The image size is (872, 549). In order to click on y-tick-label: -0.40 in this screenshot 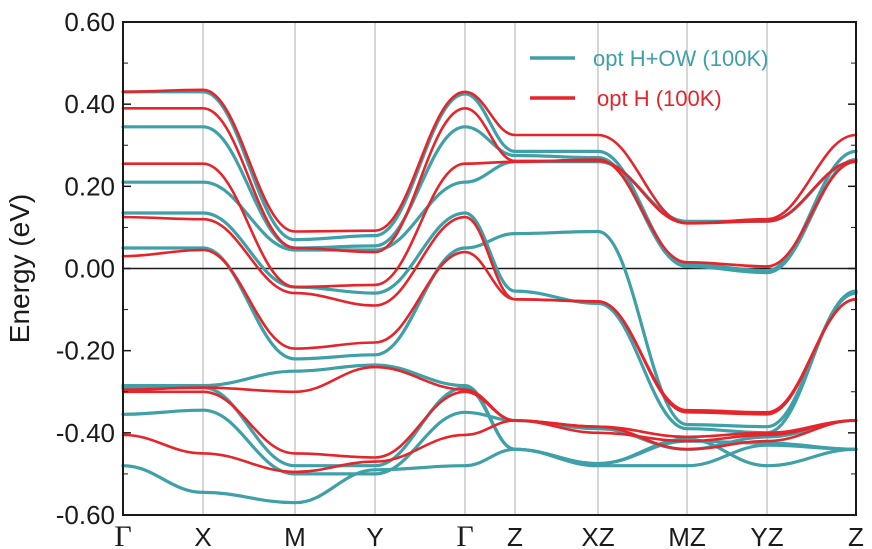, I will do `click(85, 433)`.